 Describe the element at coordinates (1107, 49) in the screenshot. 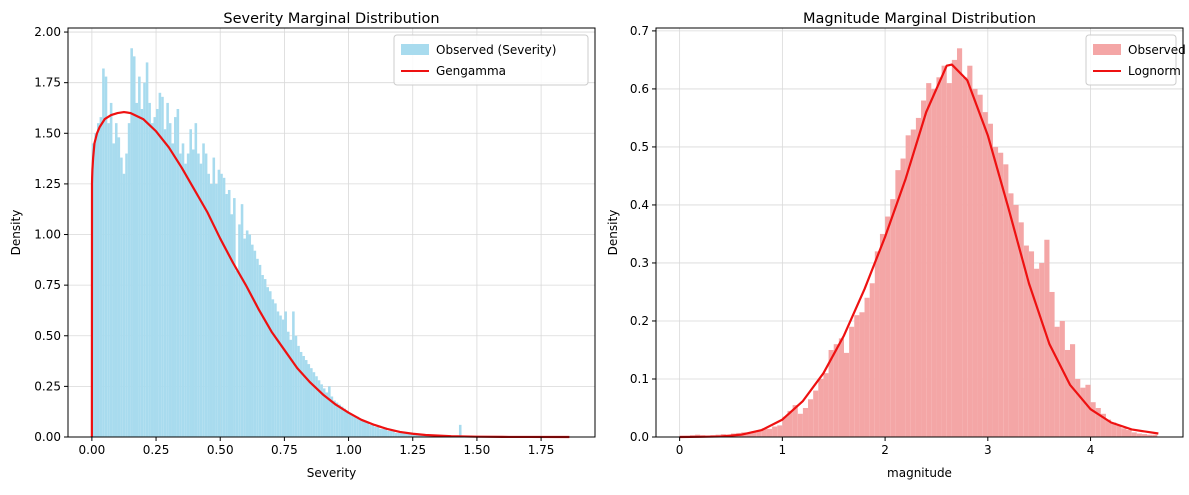

I see `legend-swatch-histogram` at that location.